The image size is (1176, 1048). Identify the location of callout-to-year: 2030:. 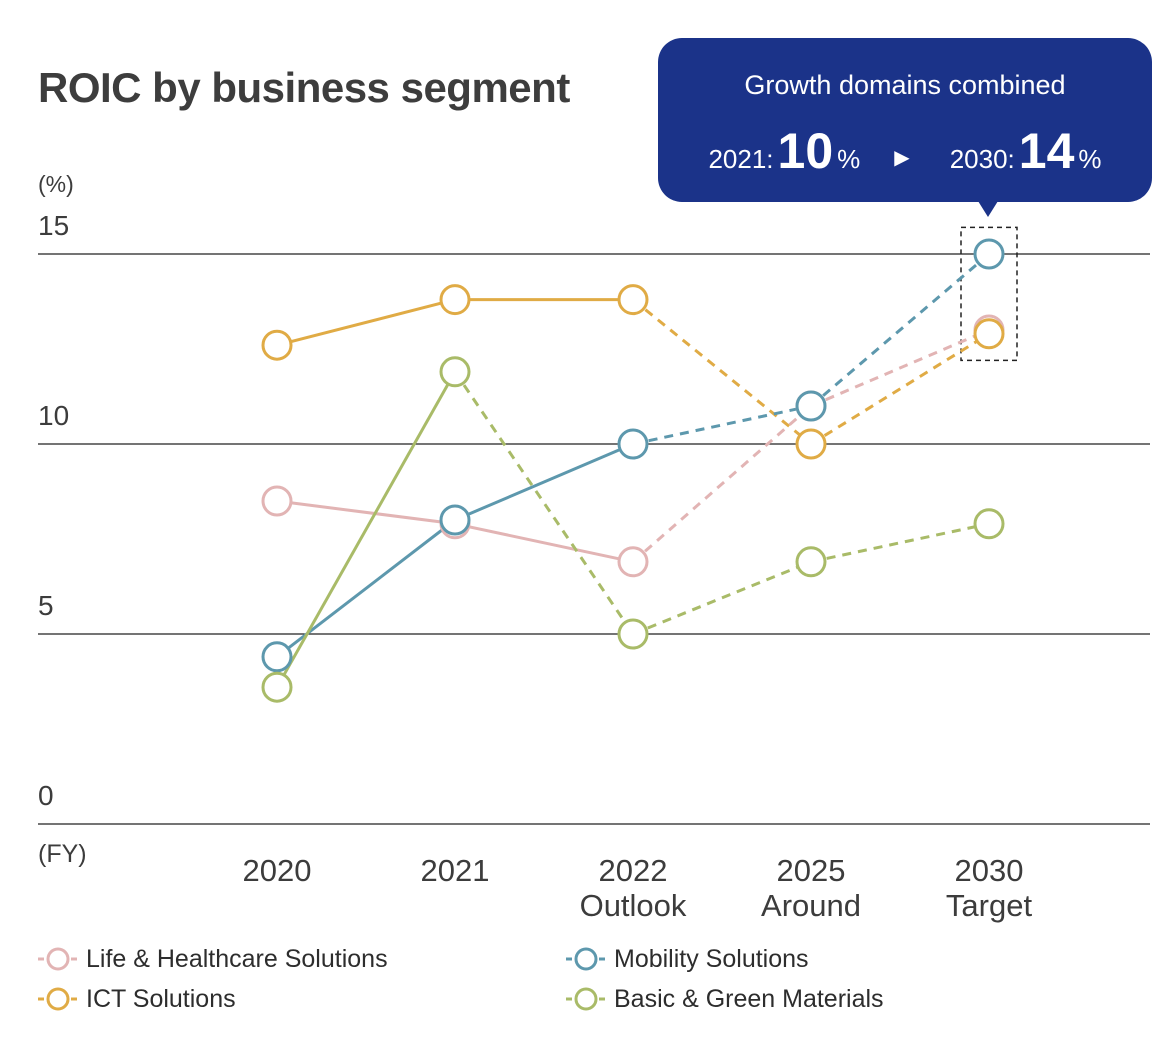
(982, 159).